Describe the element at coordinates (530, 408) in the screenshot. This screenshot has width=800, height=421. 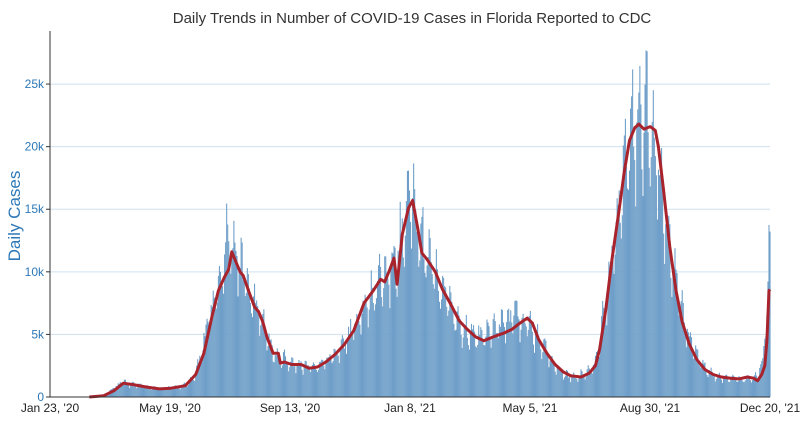
I see `x-tick-label: May 5, '21` at that location.